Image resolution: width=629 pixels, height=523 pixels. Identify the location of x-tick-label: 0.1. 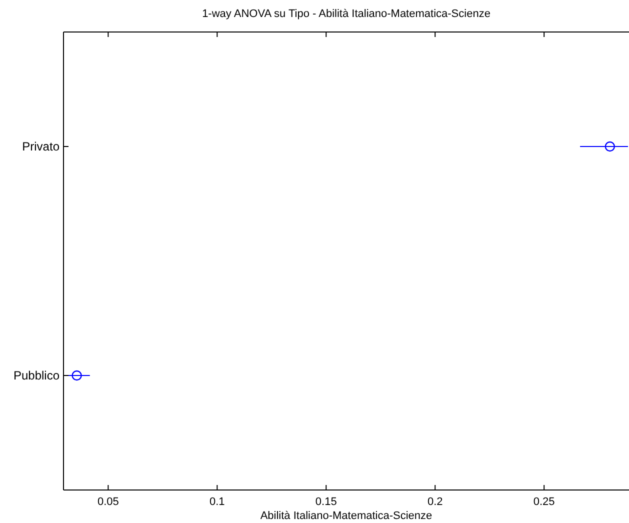
(217, 502).